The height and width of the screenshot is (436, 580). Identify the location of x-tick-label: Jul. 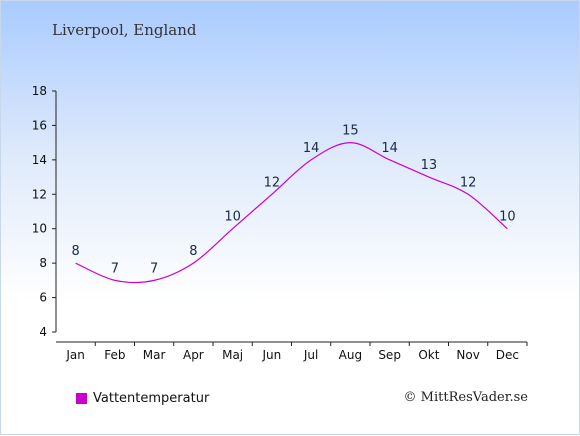
(310, 355).